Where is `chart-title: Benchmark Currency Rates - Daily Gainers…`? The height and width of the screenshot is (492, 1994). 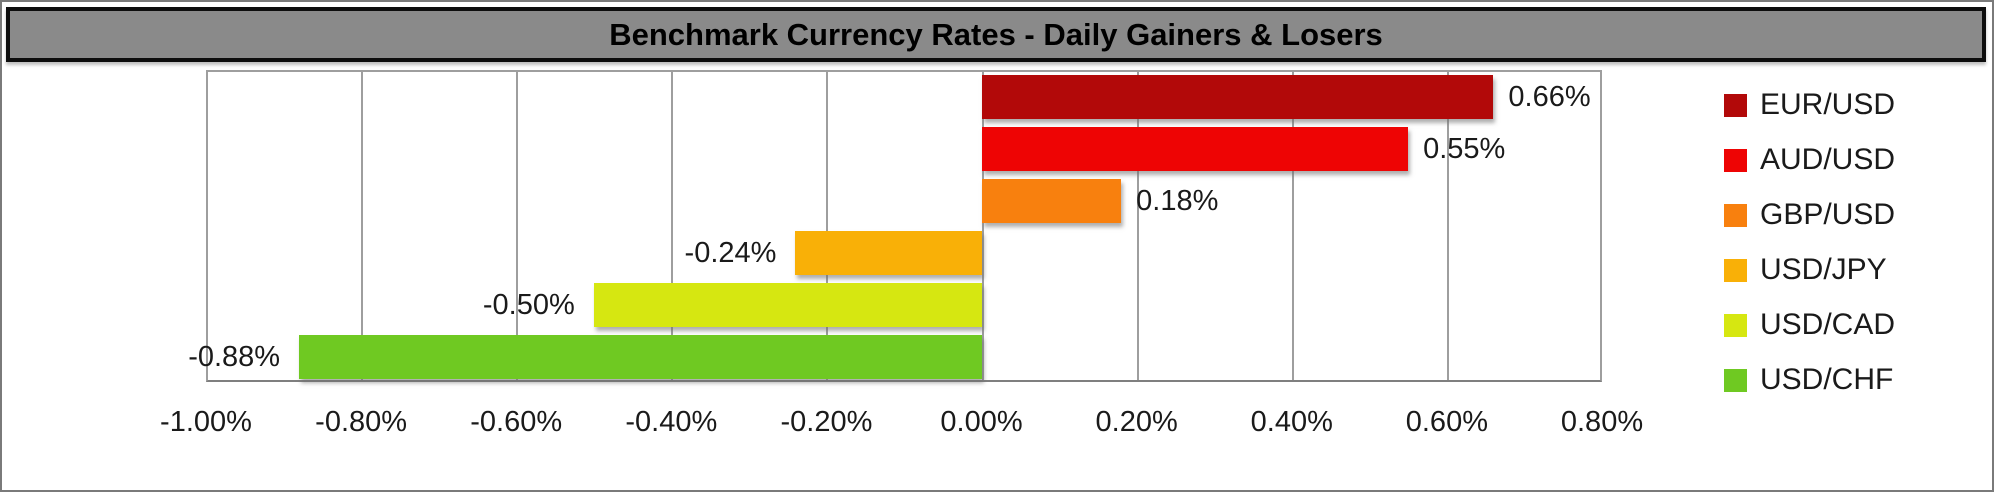
chart-title: Benchmark Currency Rates - Daily Gainers… is located at coordinates (996, 34).